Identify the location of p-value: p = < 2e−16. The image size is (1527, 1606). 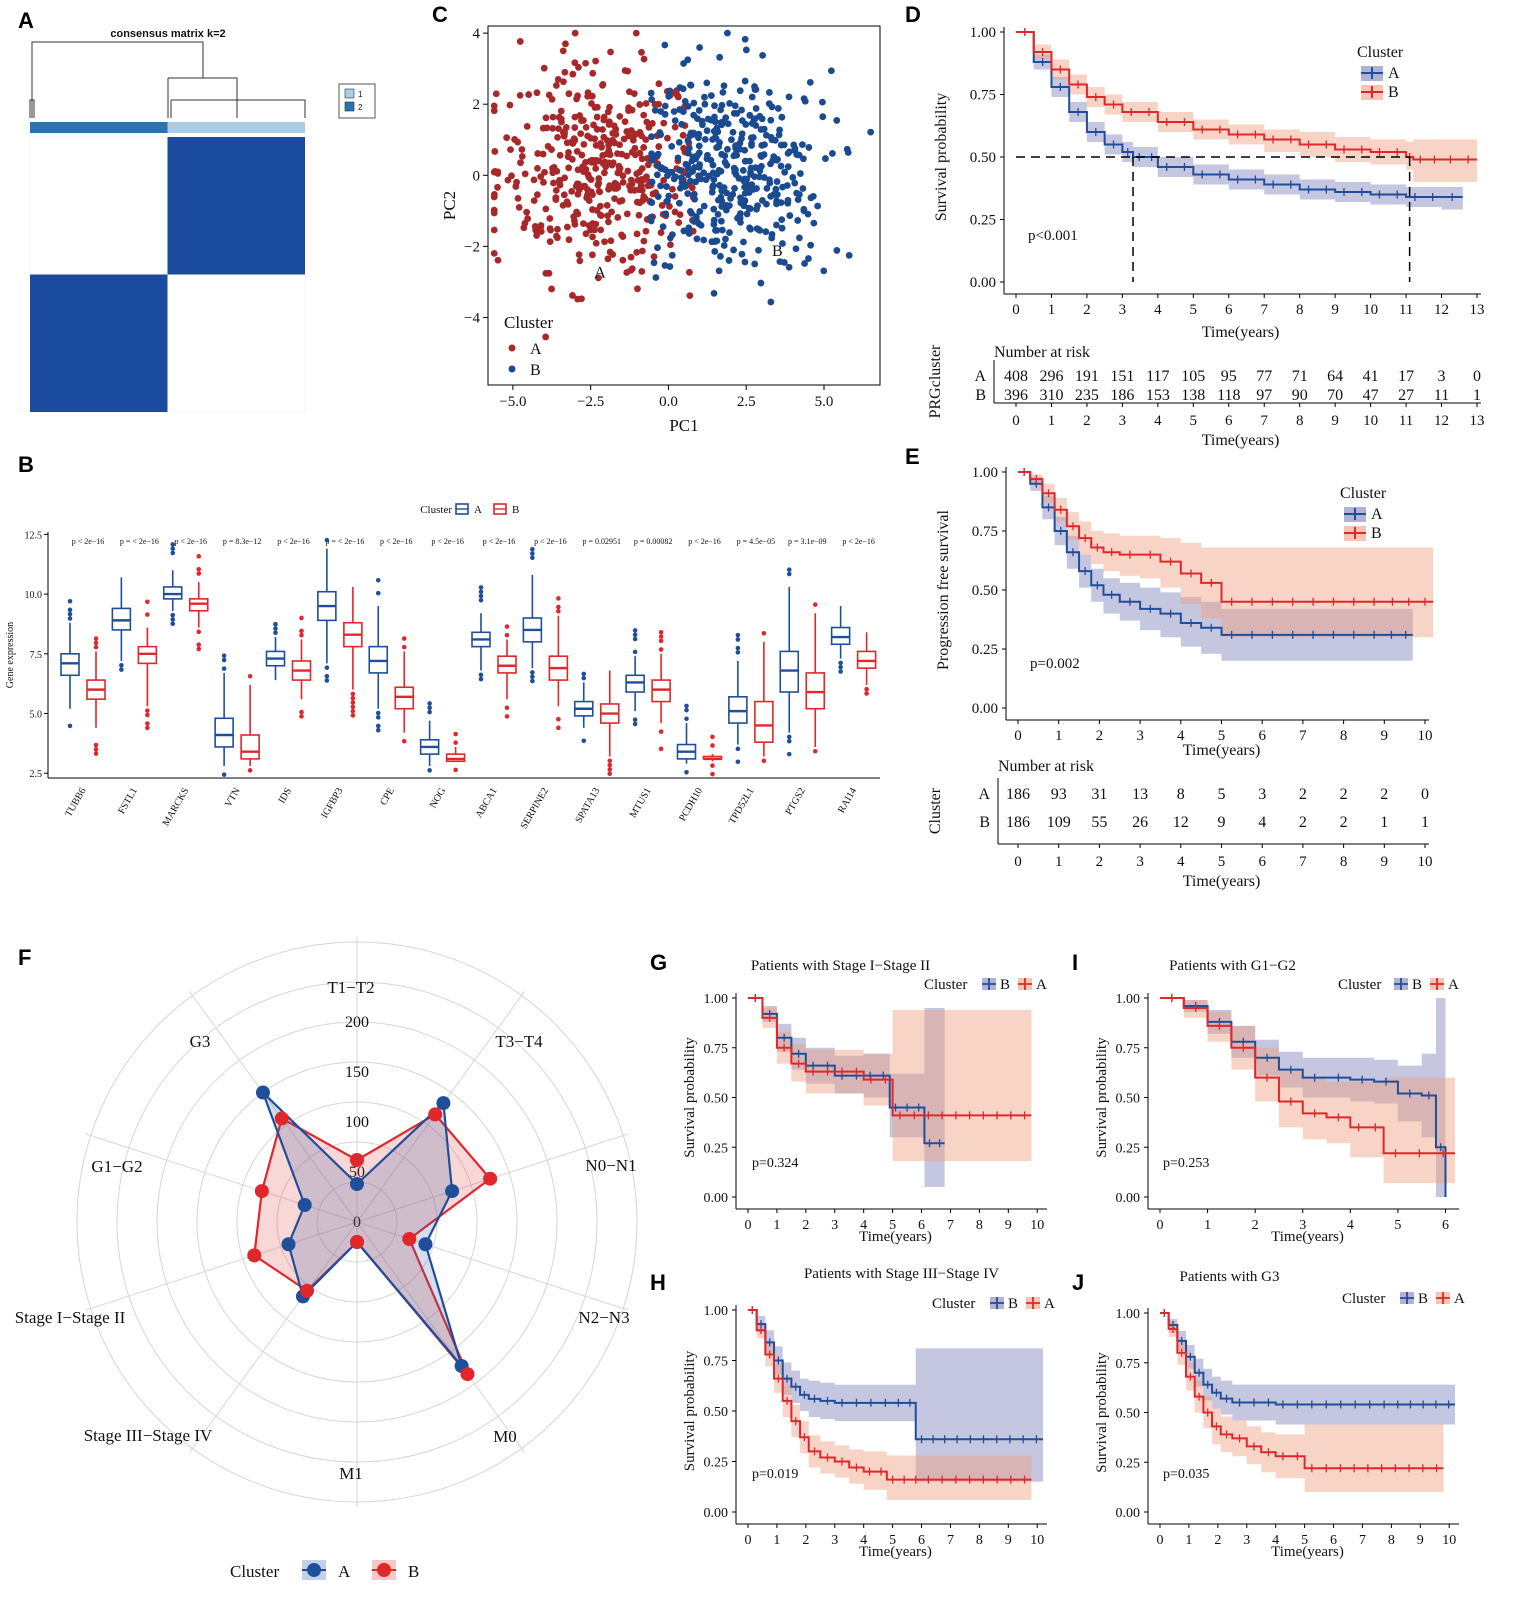
(344, 541).